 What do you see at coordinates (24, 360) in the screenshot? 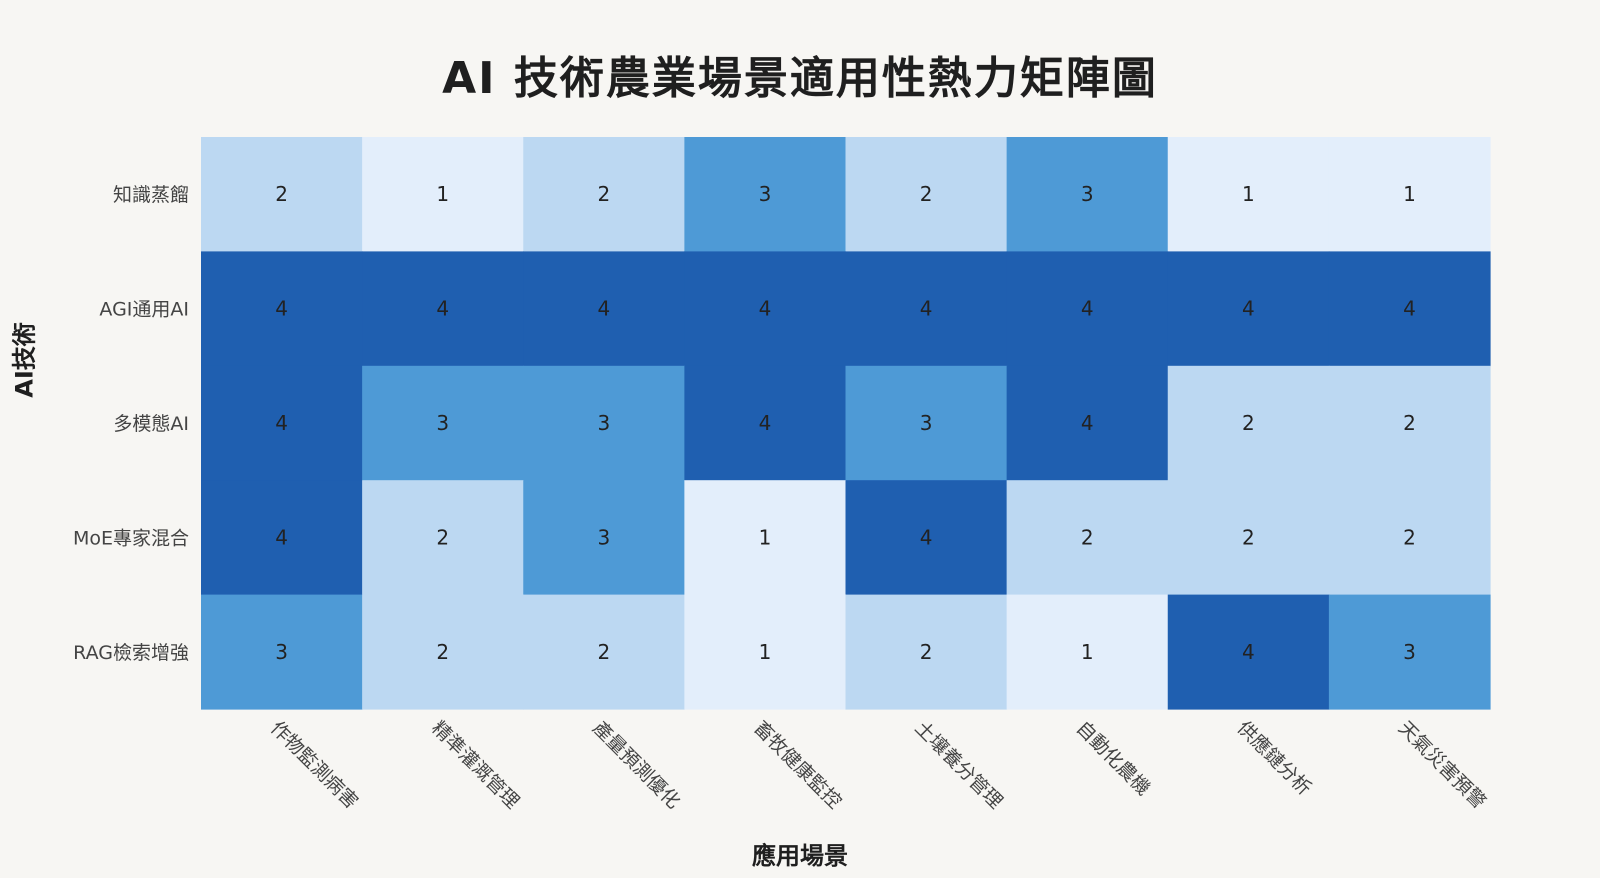
I see `y-axis-title: AI技術` at bounding box center [24, 360].